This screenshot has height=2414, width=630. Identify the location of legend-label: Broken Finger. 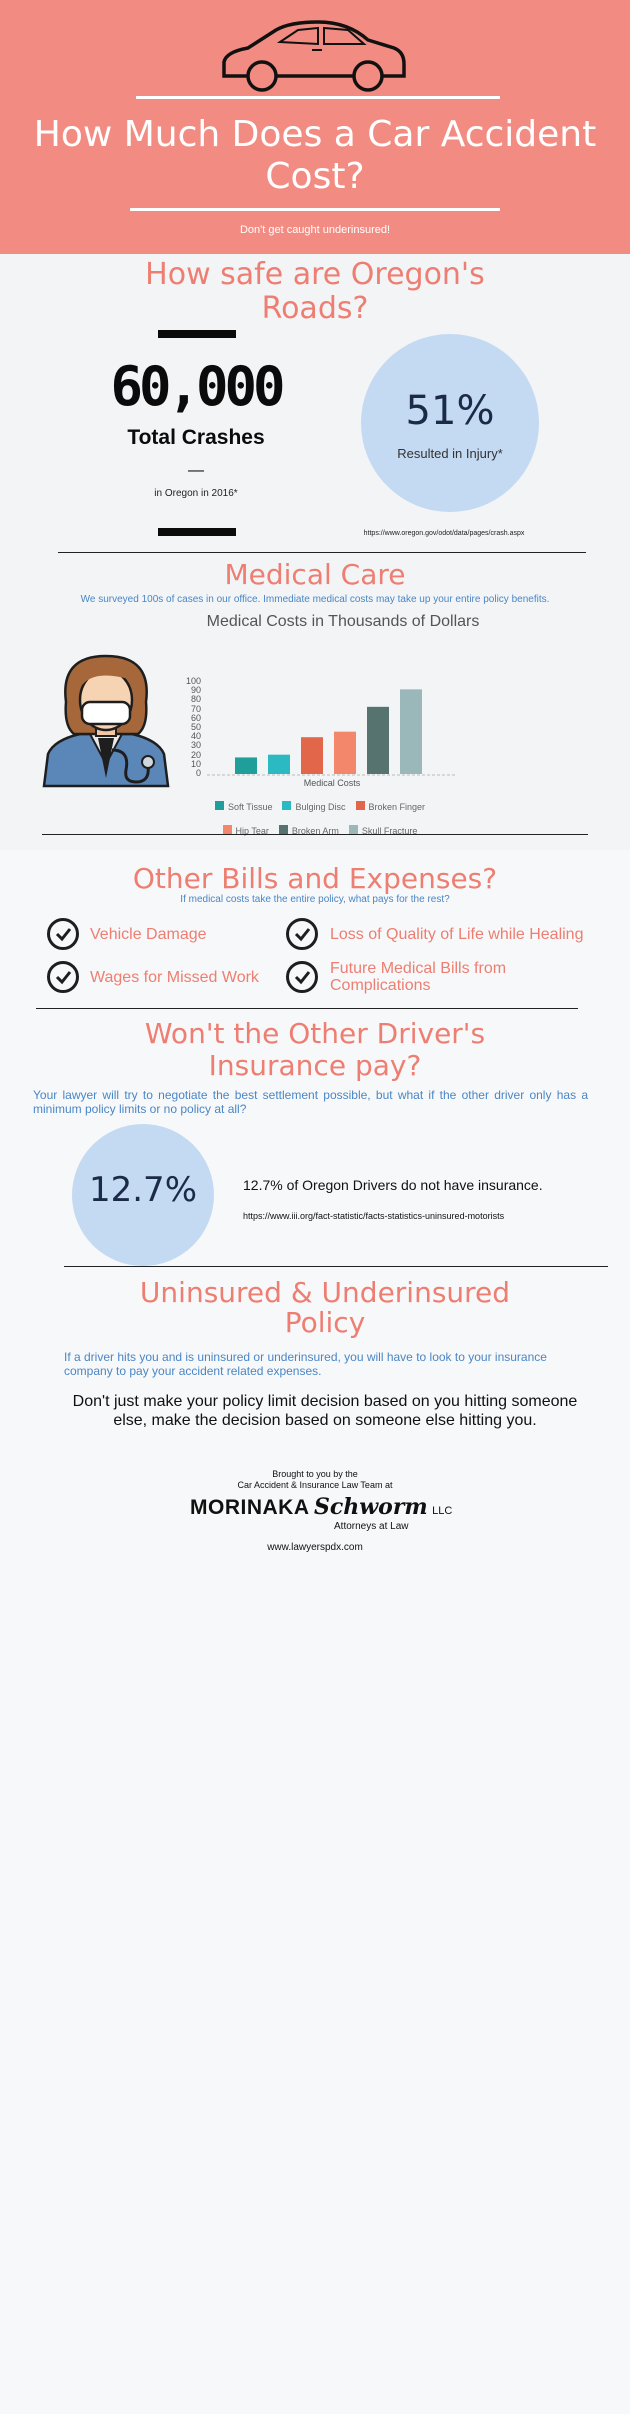
(397, 807).